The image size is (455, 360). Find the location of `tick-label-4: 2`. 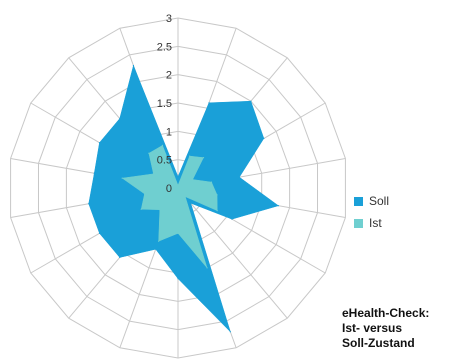

tick-label-4: 2 is located at coordinates (169, 76).